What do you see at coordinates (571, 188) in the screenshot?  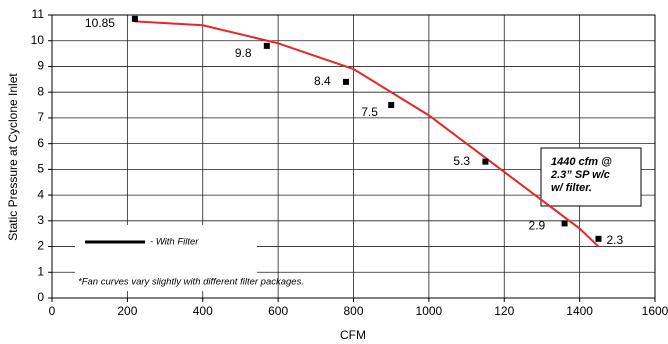 I see `annotation: w/ filter.` at bounding box center [571, 188].